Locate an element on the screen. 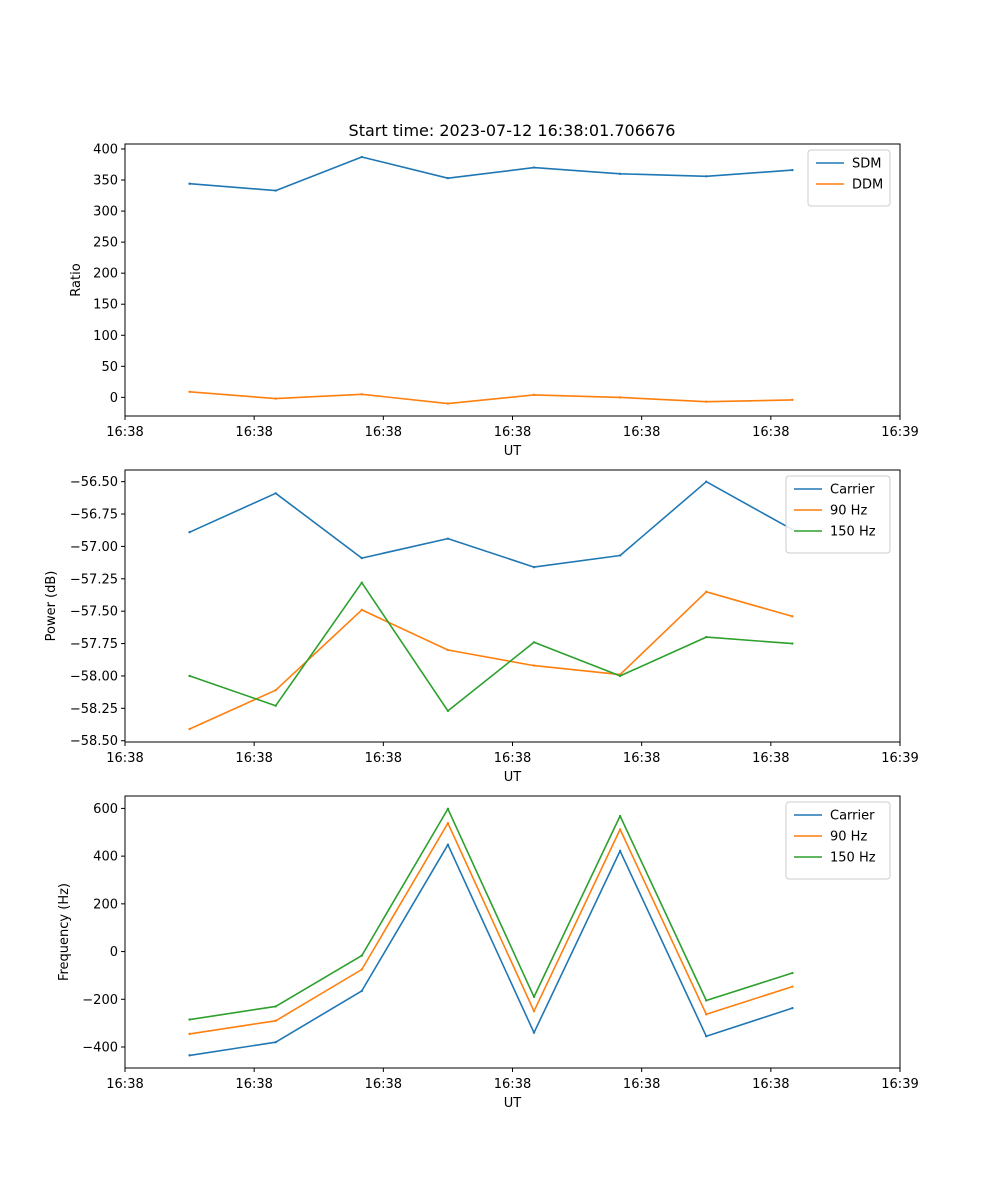 This screenshot has width=1000, height=1200. y-tick-label: −58.25 is located at coordinates (94, 709).